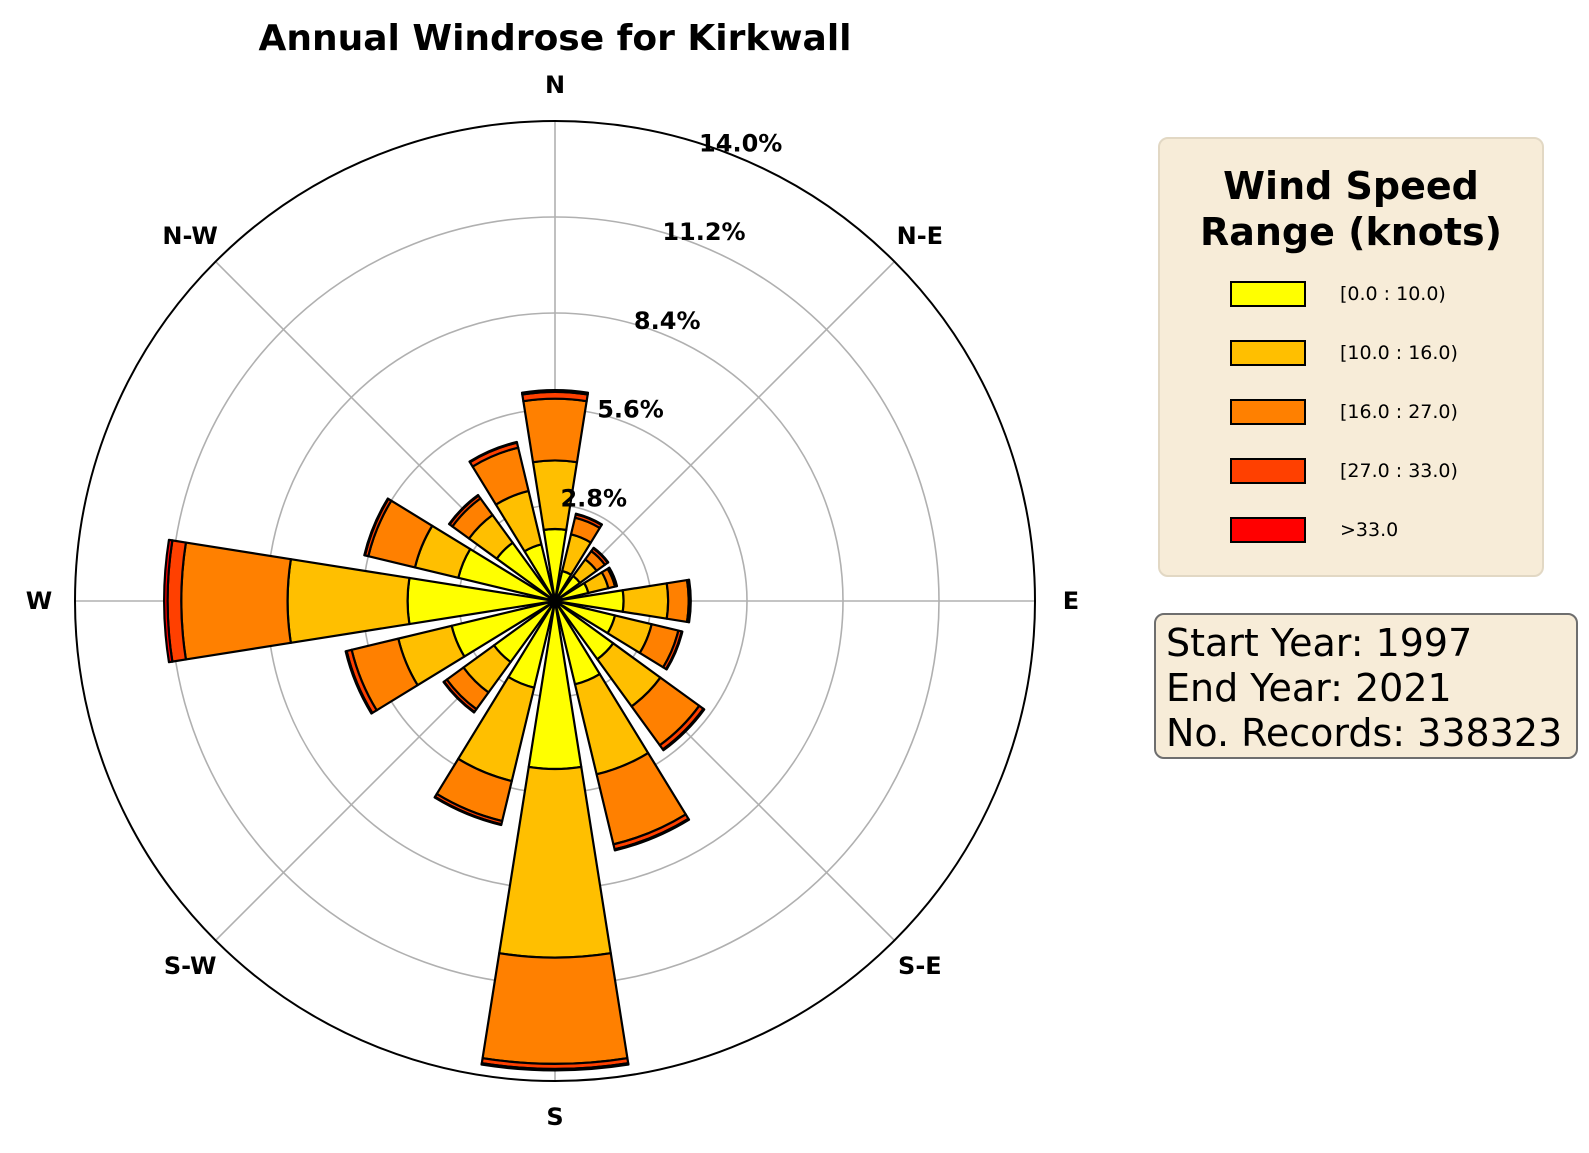 The height and width of the screenshot is (1153, 1589). I want to click on direction-label: S-W, so click(190, 966).